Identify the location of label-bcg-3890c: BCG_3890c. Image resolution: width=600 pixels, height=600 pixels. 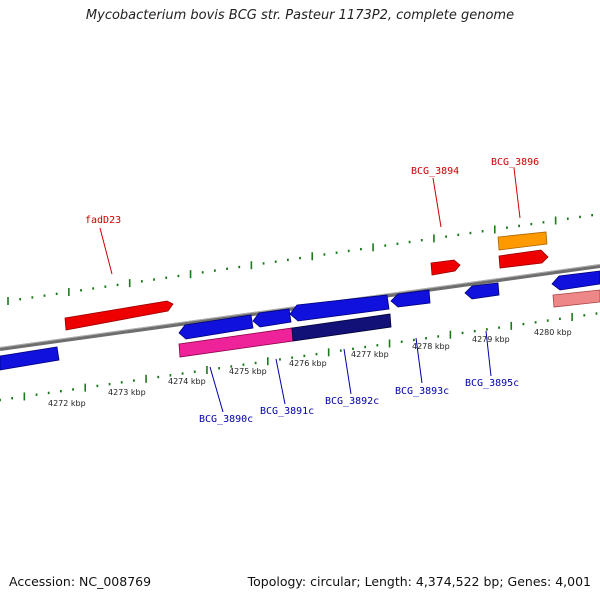
(226, 419).